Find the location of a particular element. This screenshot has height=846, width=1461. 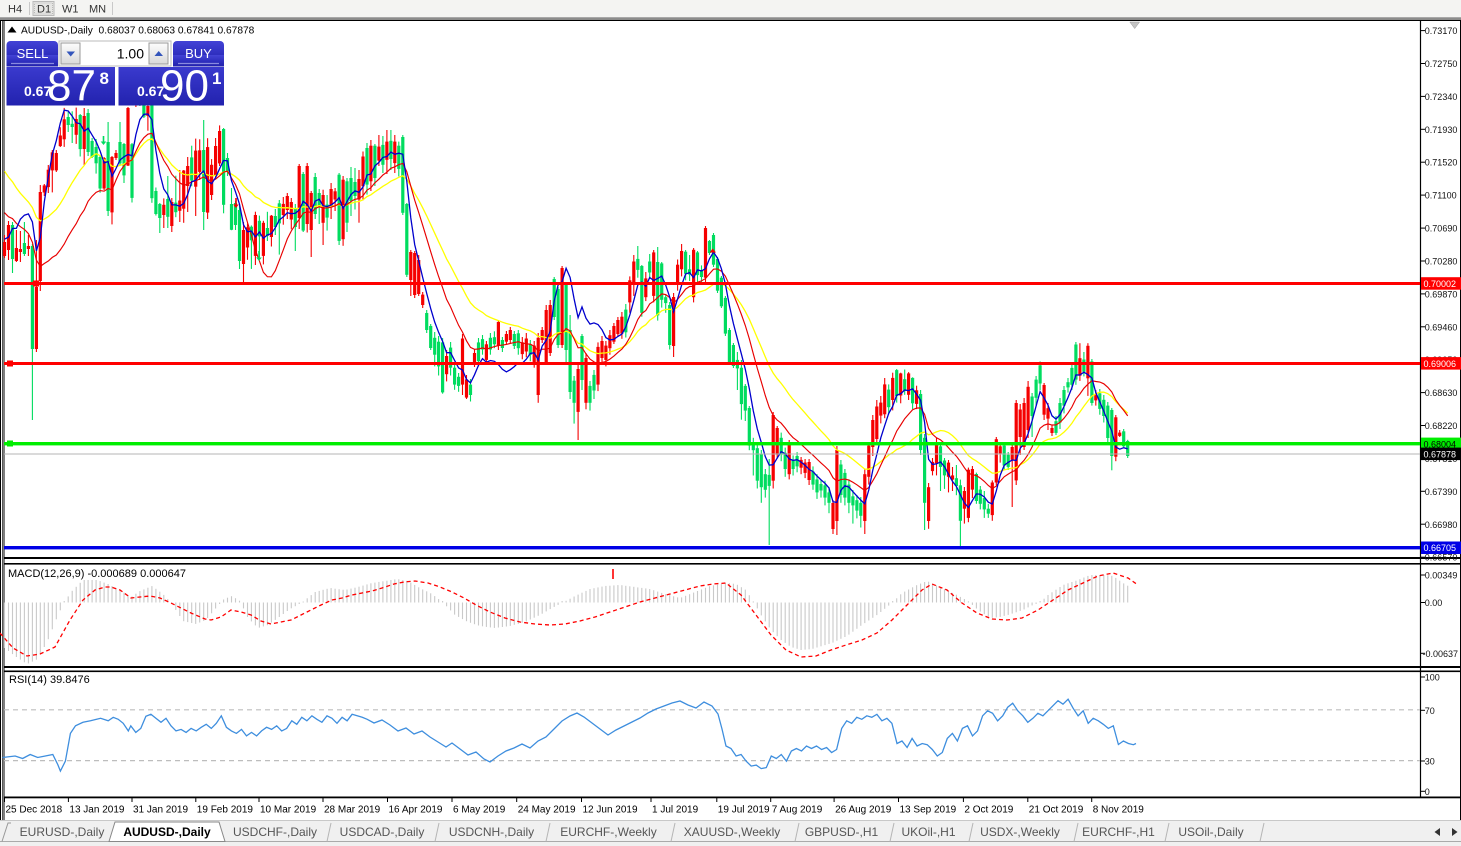

svg-text: 28 Mar 2019 is located at coordinates (352, 810).